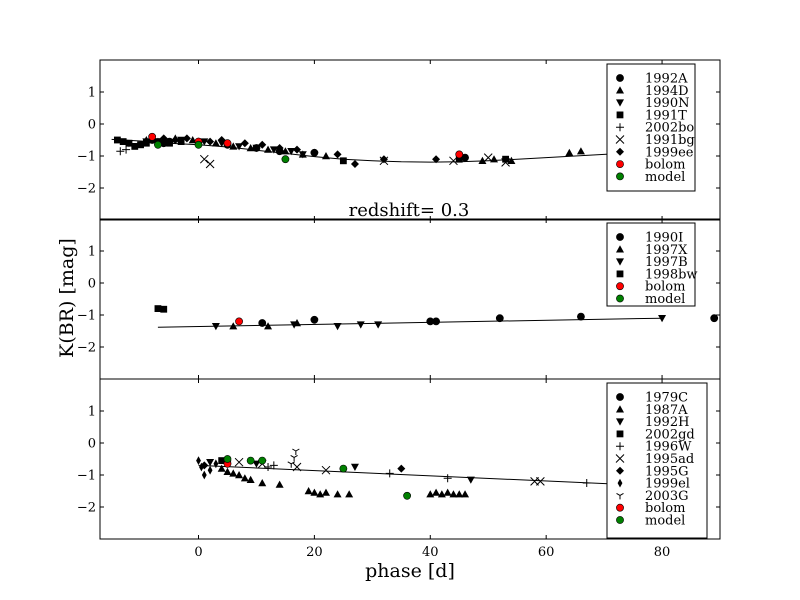 This screenshot has width=800, height=600. Describe the element at coordinates (666, 398) in the screenshot. I see `legend-label: 1979C` at that location.